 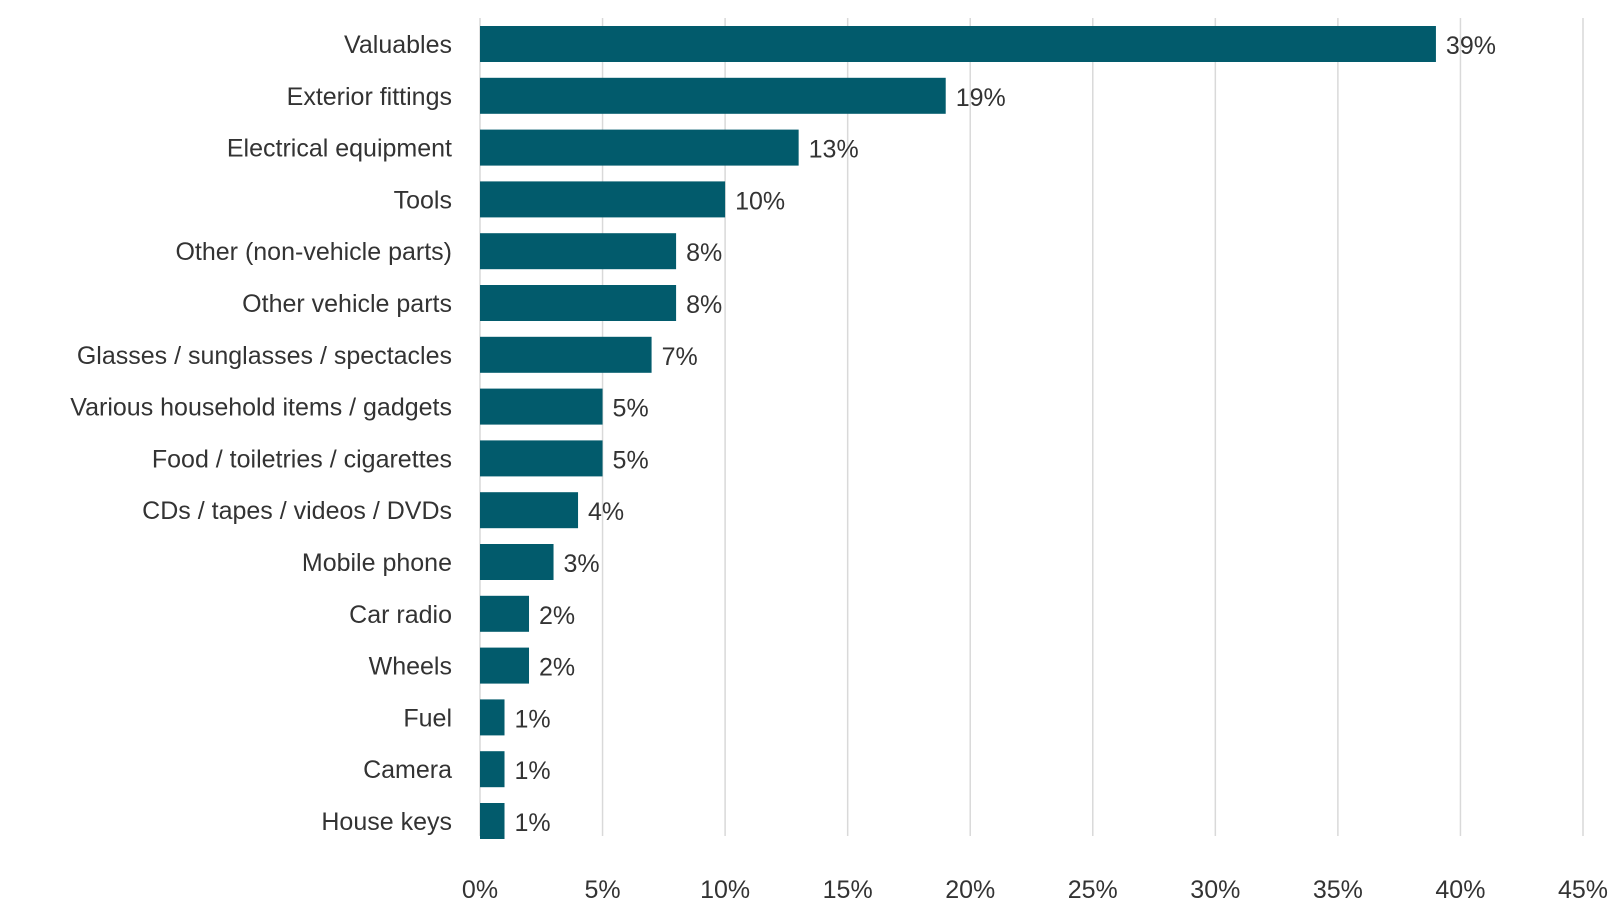 I want to click on category-label: Car radio, so click(x=400, y=615).